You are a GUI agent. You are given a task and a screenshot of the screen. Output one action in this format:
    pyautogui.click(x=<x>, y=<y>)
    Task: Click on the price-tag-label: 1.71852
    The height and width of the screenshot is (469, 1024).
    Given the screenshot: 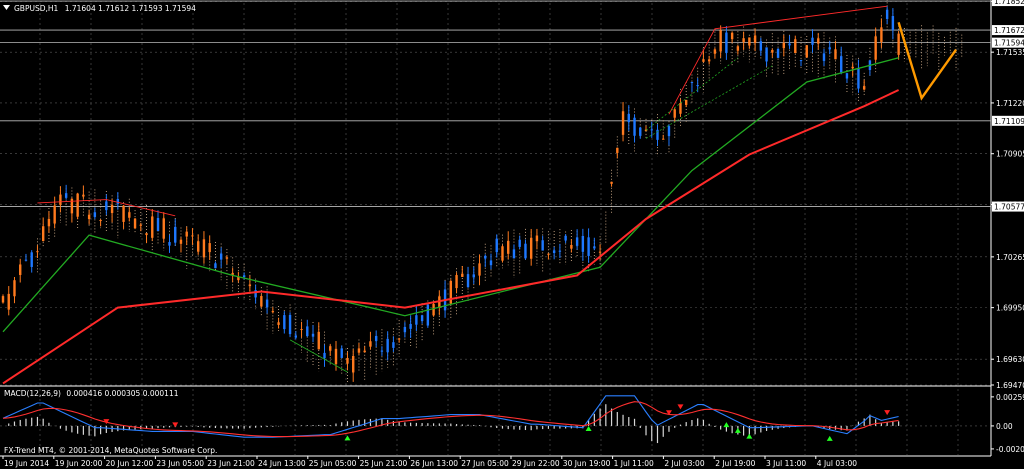 What is the action you would take?
    pyautogui.click(x=1009, y=3)
    